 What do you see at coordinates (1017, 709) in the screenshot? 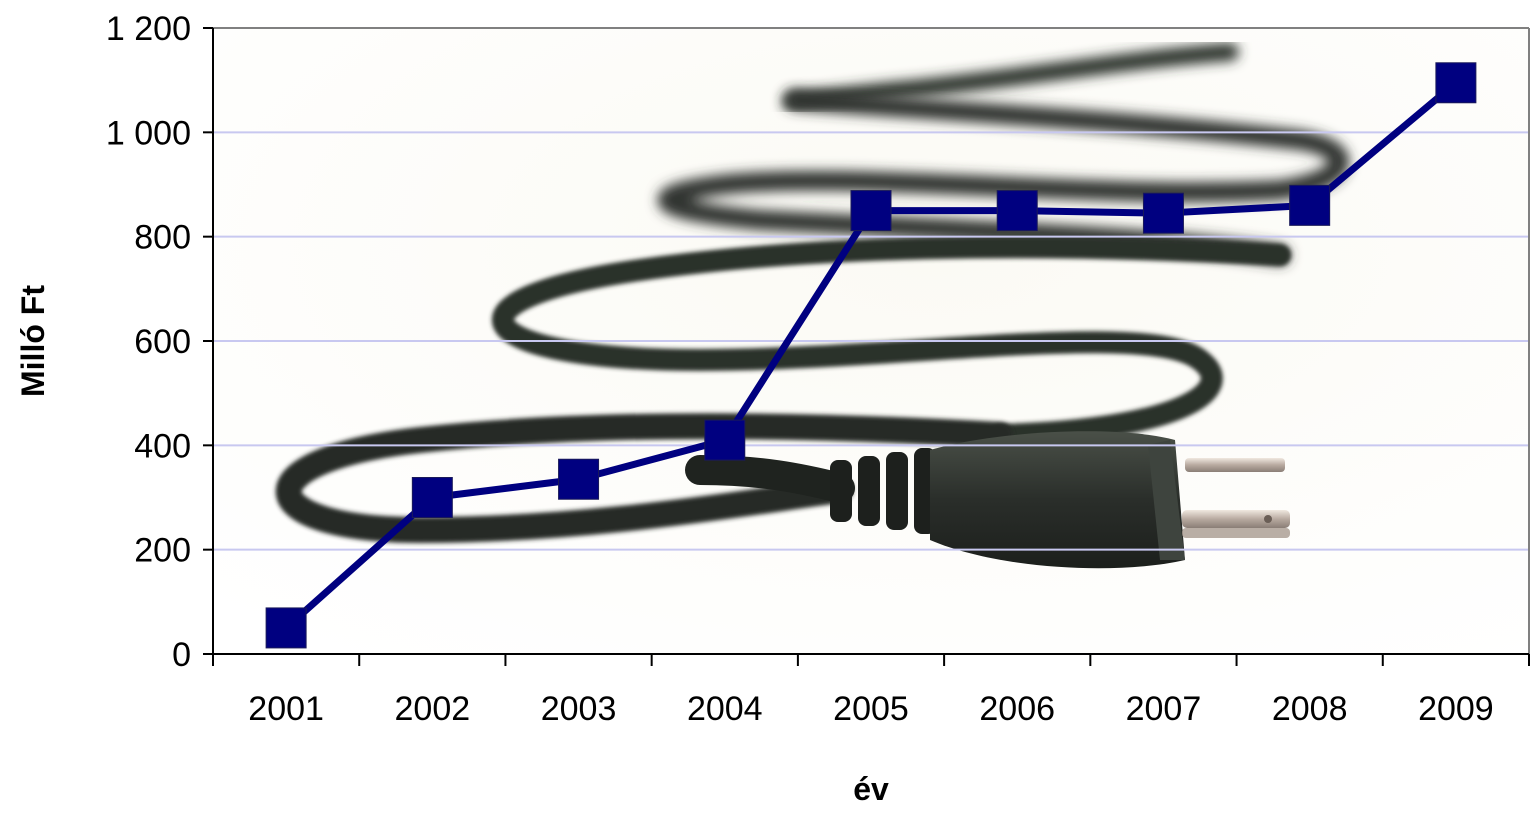
I see `x-tick-label: 2006` at bounding box center [1017, 709].